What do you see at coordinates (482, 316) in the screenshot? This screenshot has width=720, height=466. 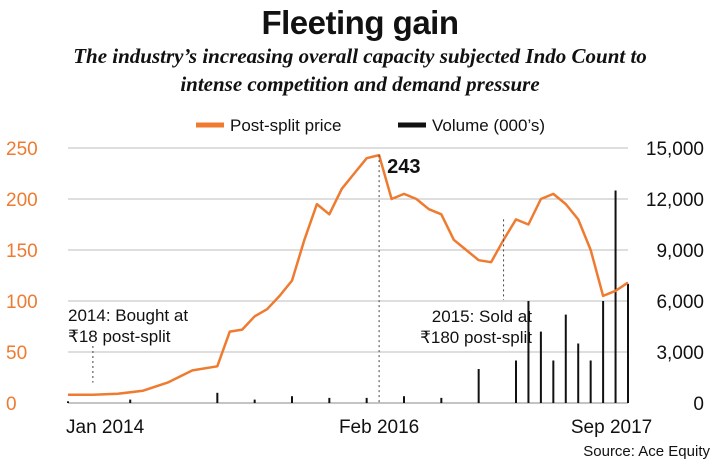 I see `sold-annotation-text: 2015: Sold at` at bounding box center [482, 316].